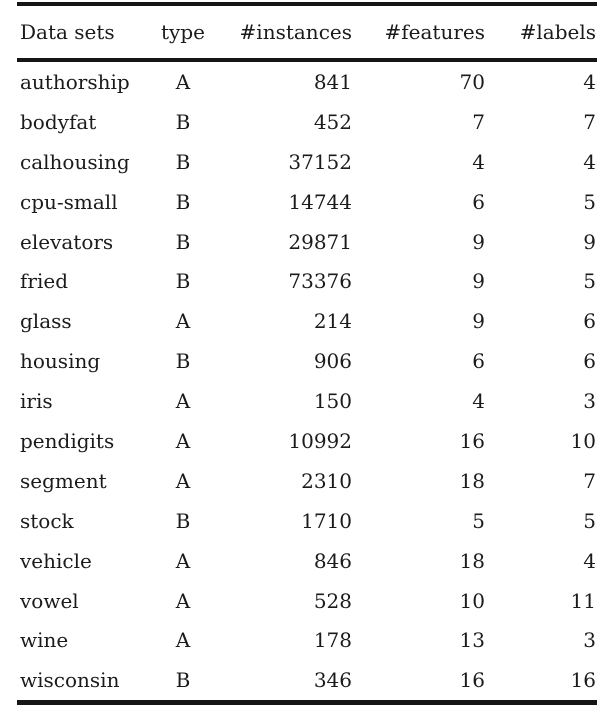  Describe the element at coordinates (320, 440) in the screenshot. I see `instances-cell: 10992` at that location.